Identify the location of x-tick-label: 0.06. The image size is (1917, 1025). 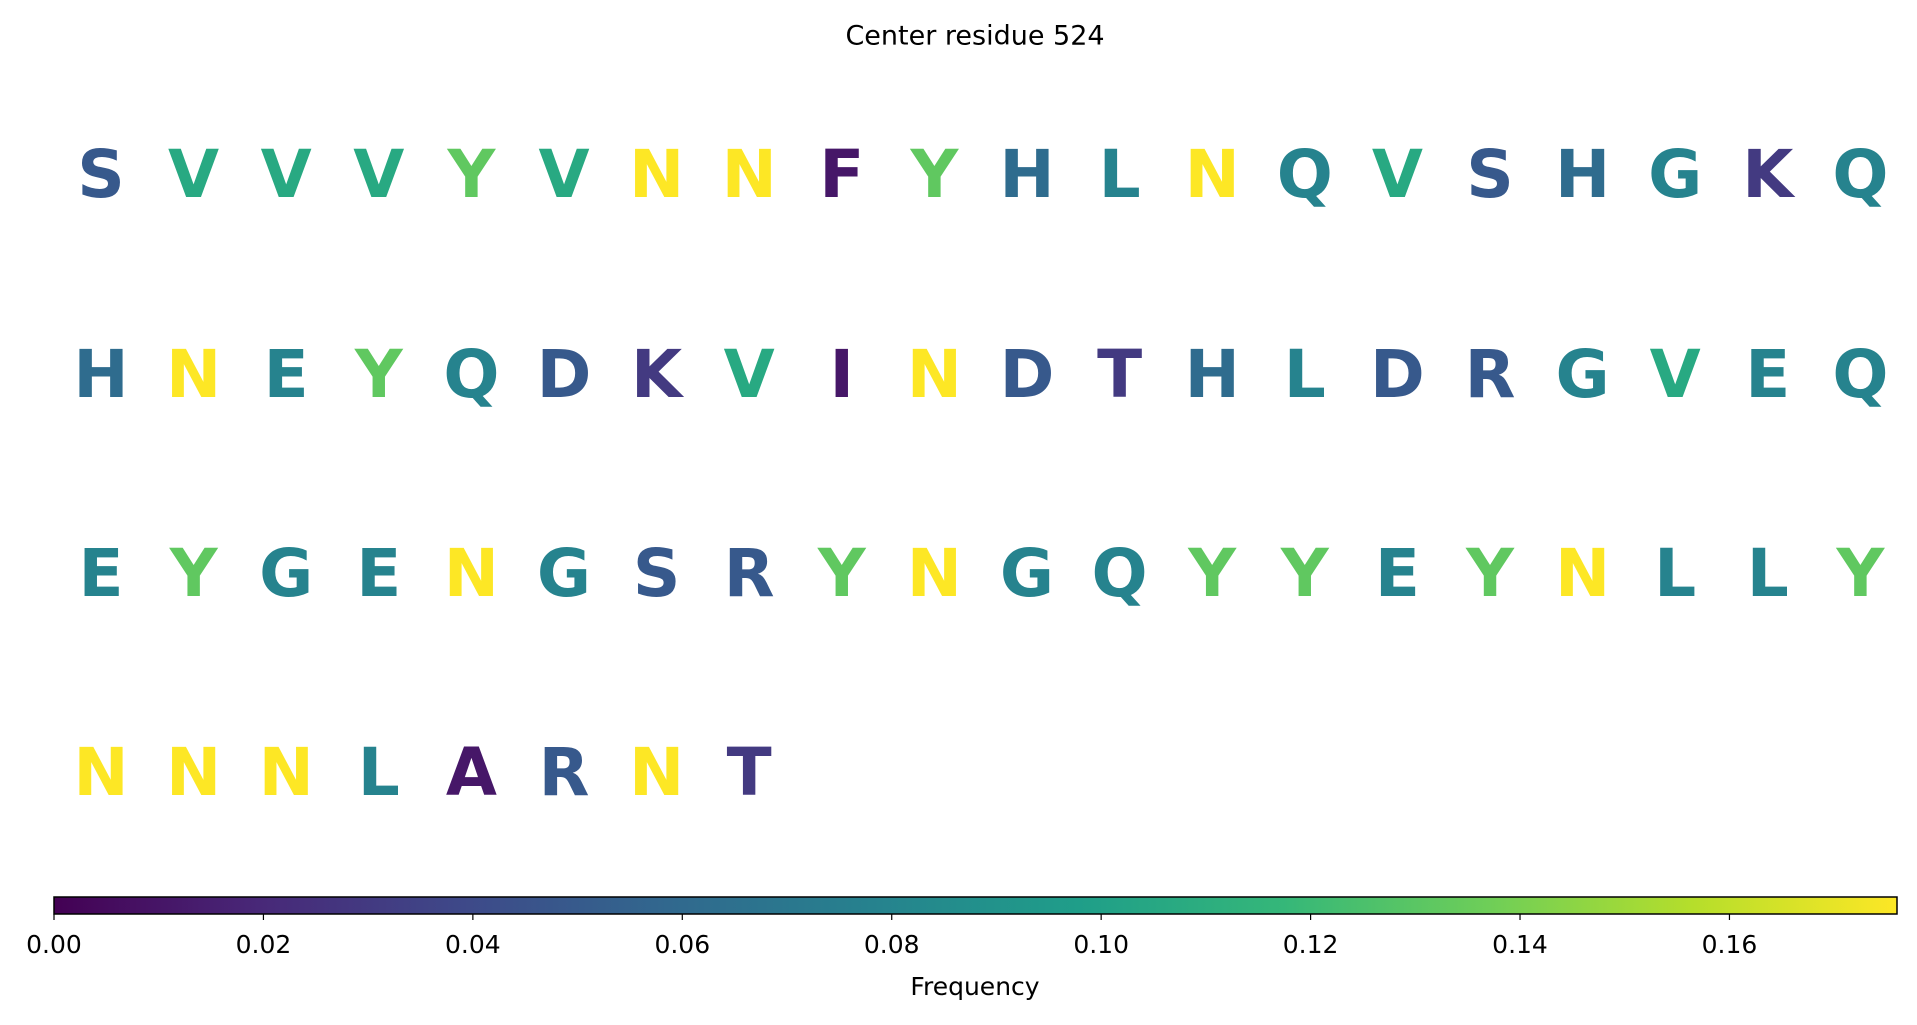
(682, 944).